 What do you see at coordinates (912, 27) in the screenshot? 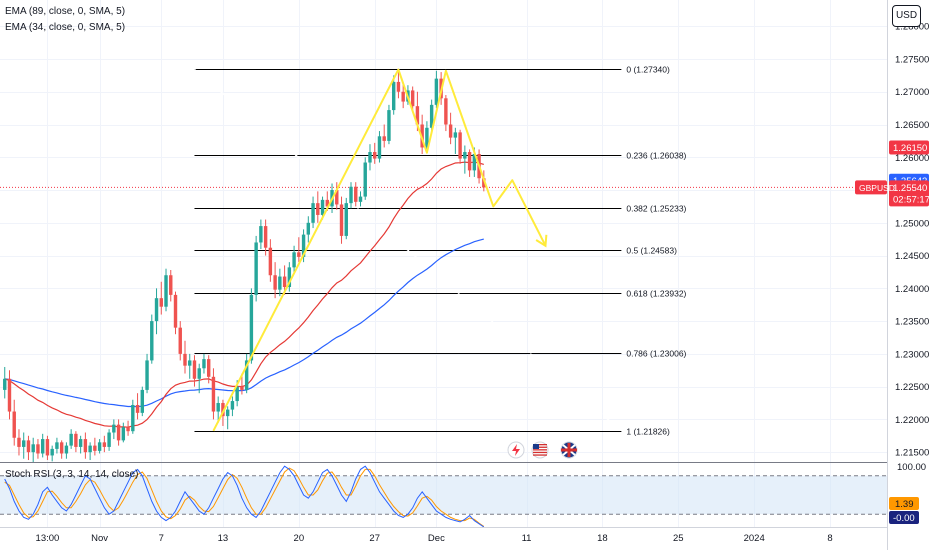
I see `y-tick-0: 1.28000` at bounding box center [912, 27].